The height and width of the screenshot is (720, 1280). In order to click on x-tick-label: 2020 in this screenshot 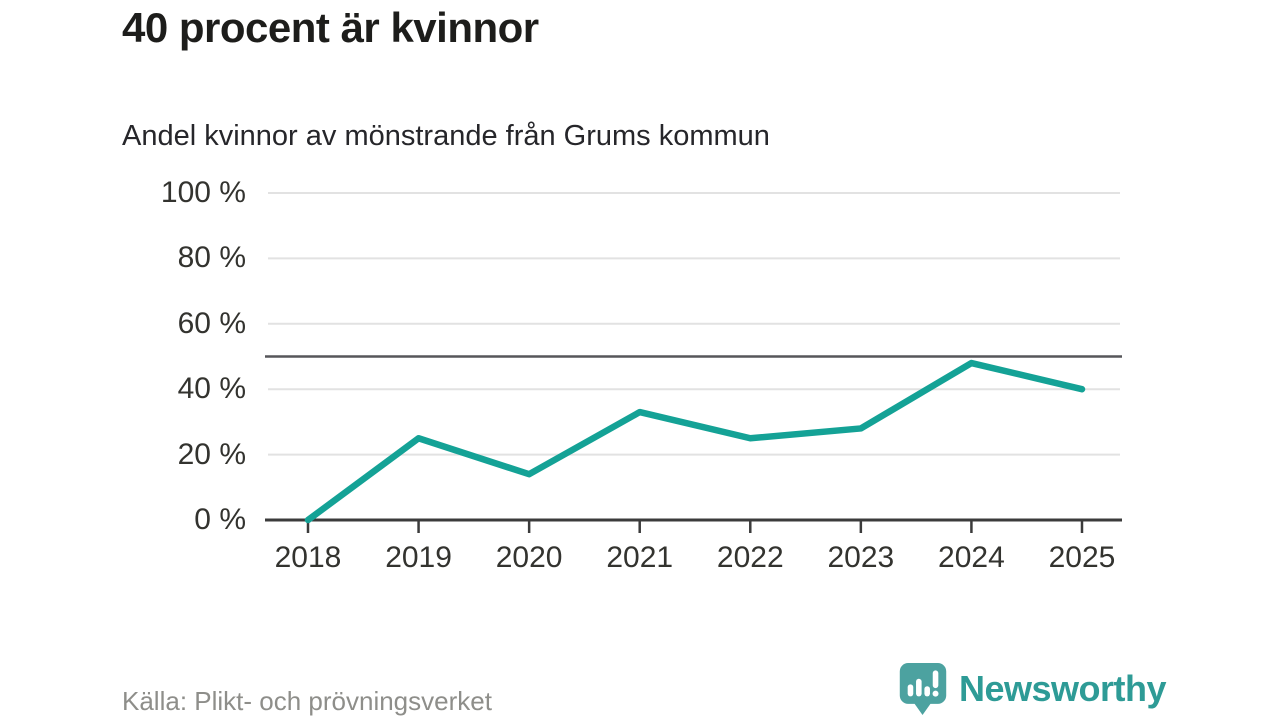, I will do `click(529, 557)`.